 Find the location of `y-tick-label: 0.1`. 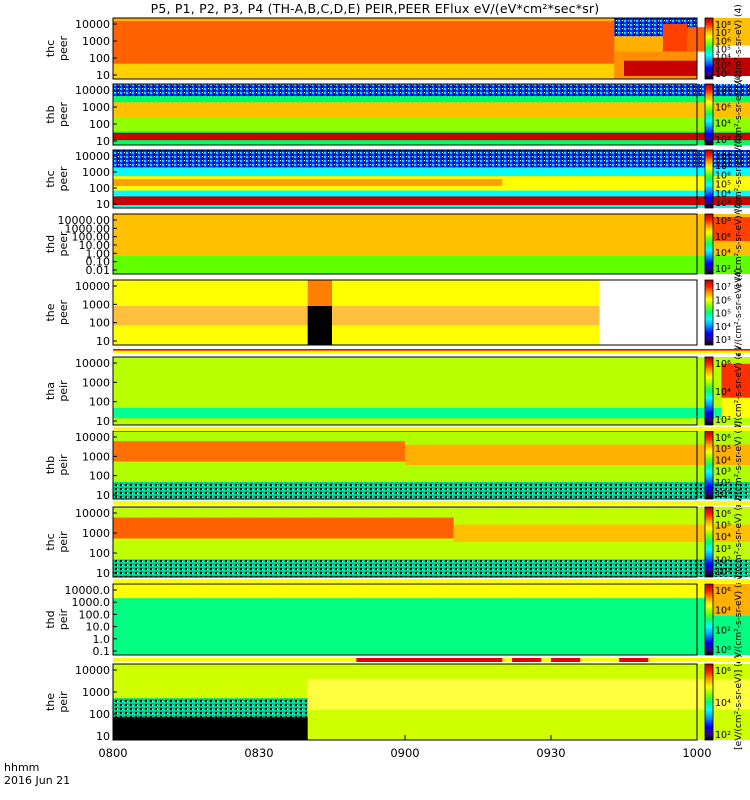

y-tick-label: 0.1 is located at coordinates (102, 651).